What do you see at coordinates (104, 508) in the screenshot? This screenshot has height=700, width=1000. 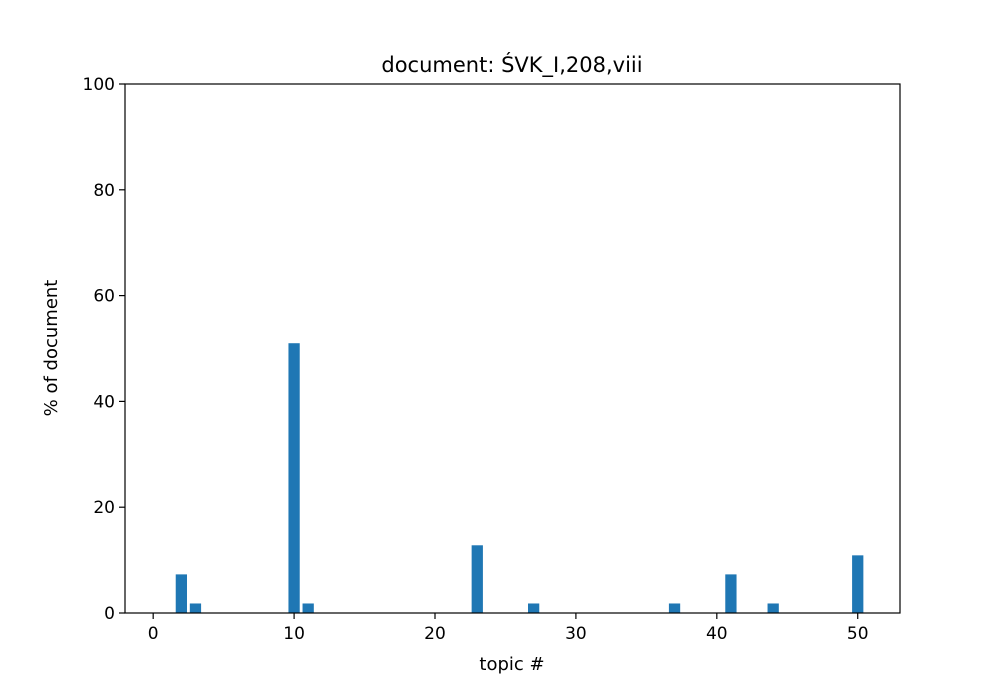 I see `y-tick-label: 20` at bounding box center [104, 508].